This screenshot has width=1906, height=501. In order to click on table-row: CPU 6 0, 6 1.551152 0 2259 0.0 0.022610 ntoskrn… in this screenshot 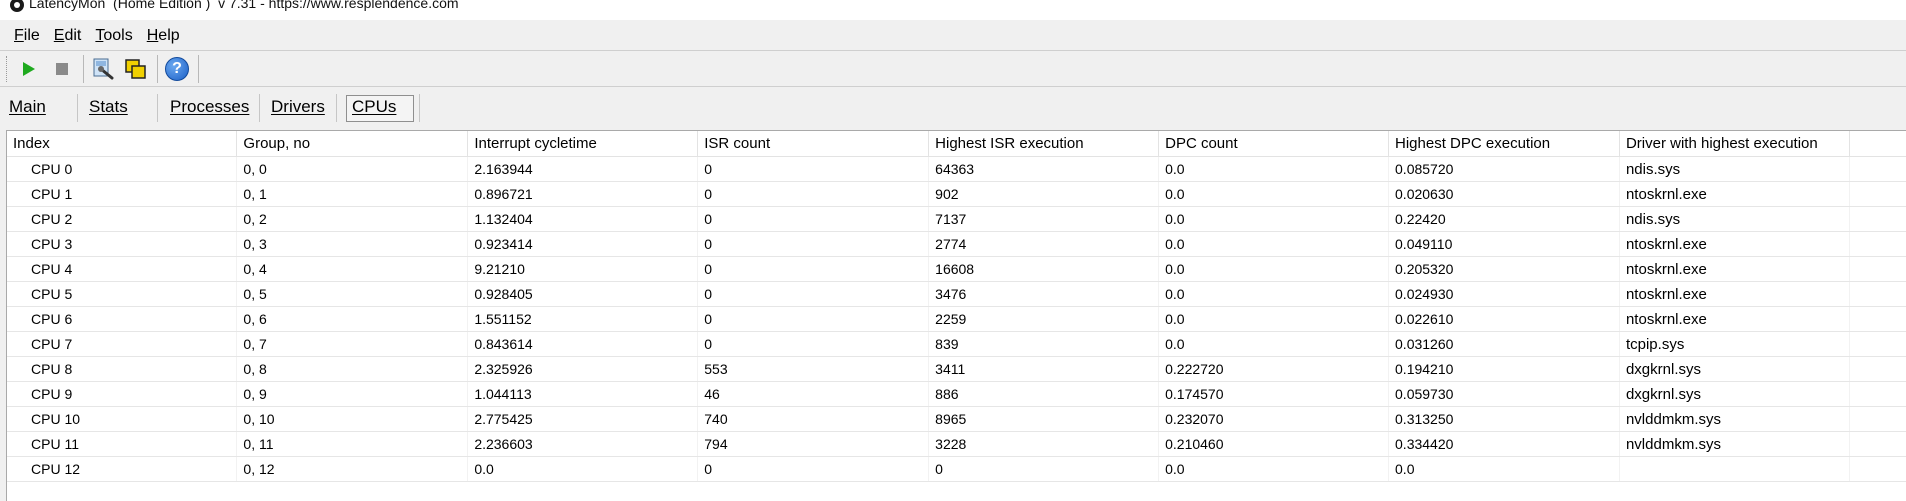, I will do `click(956, 319)`.